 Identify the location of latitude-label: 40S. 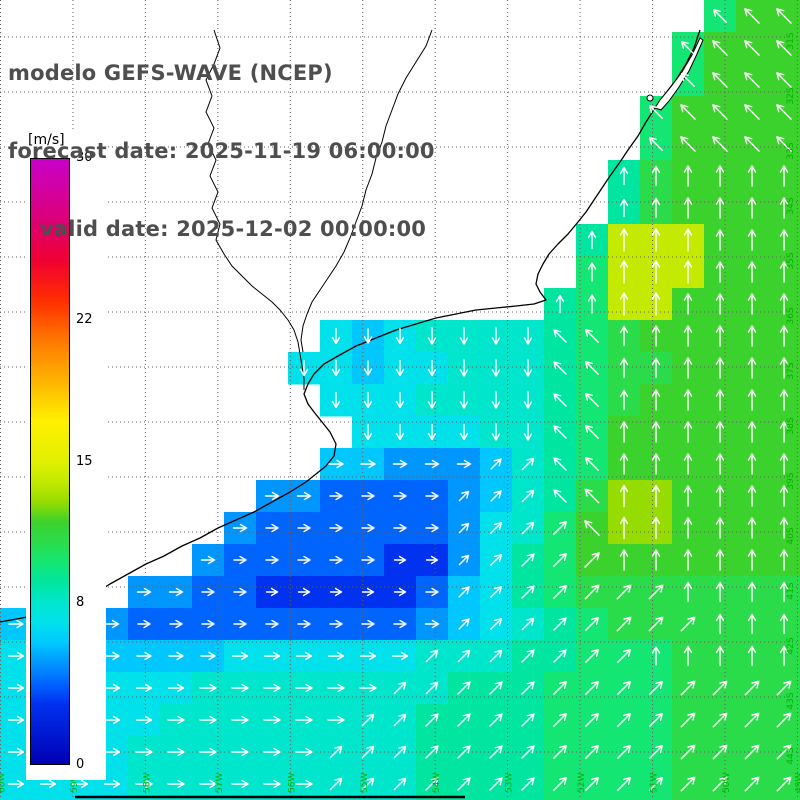
(791, 535).